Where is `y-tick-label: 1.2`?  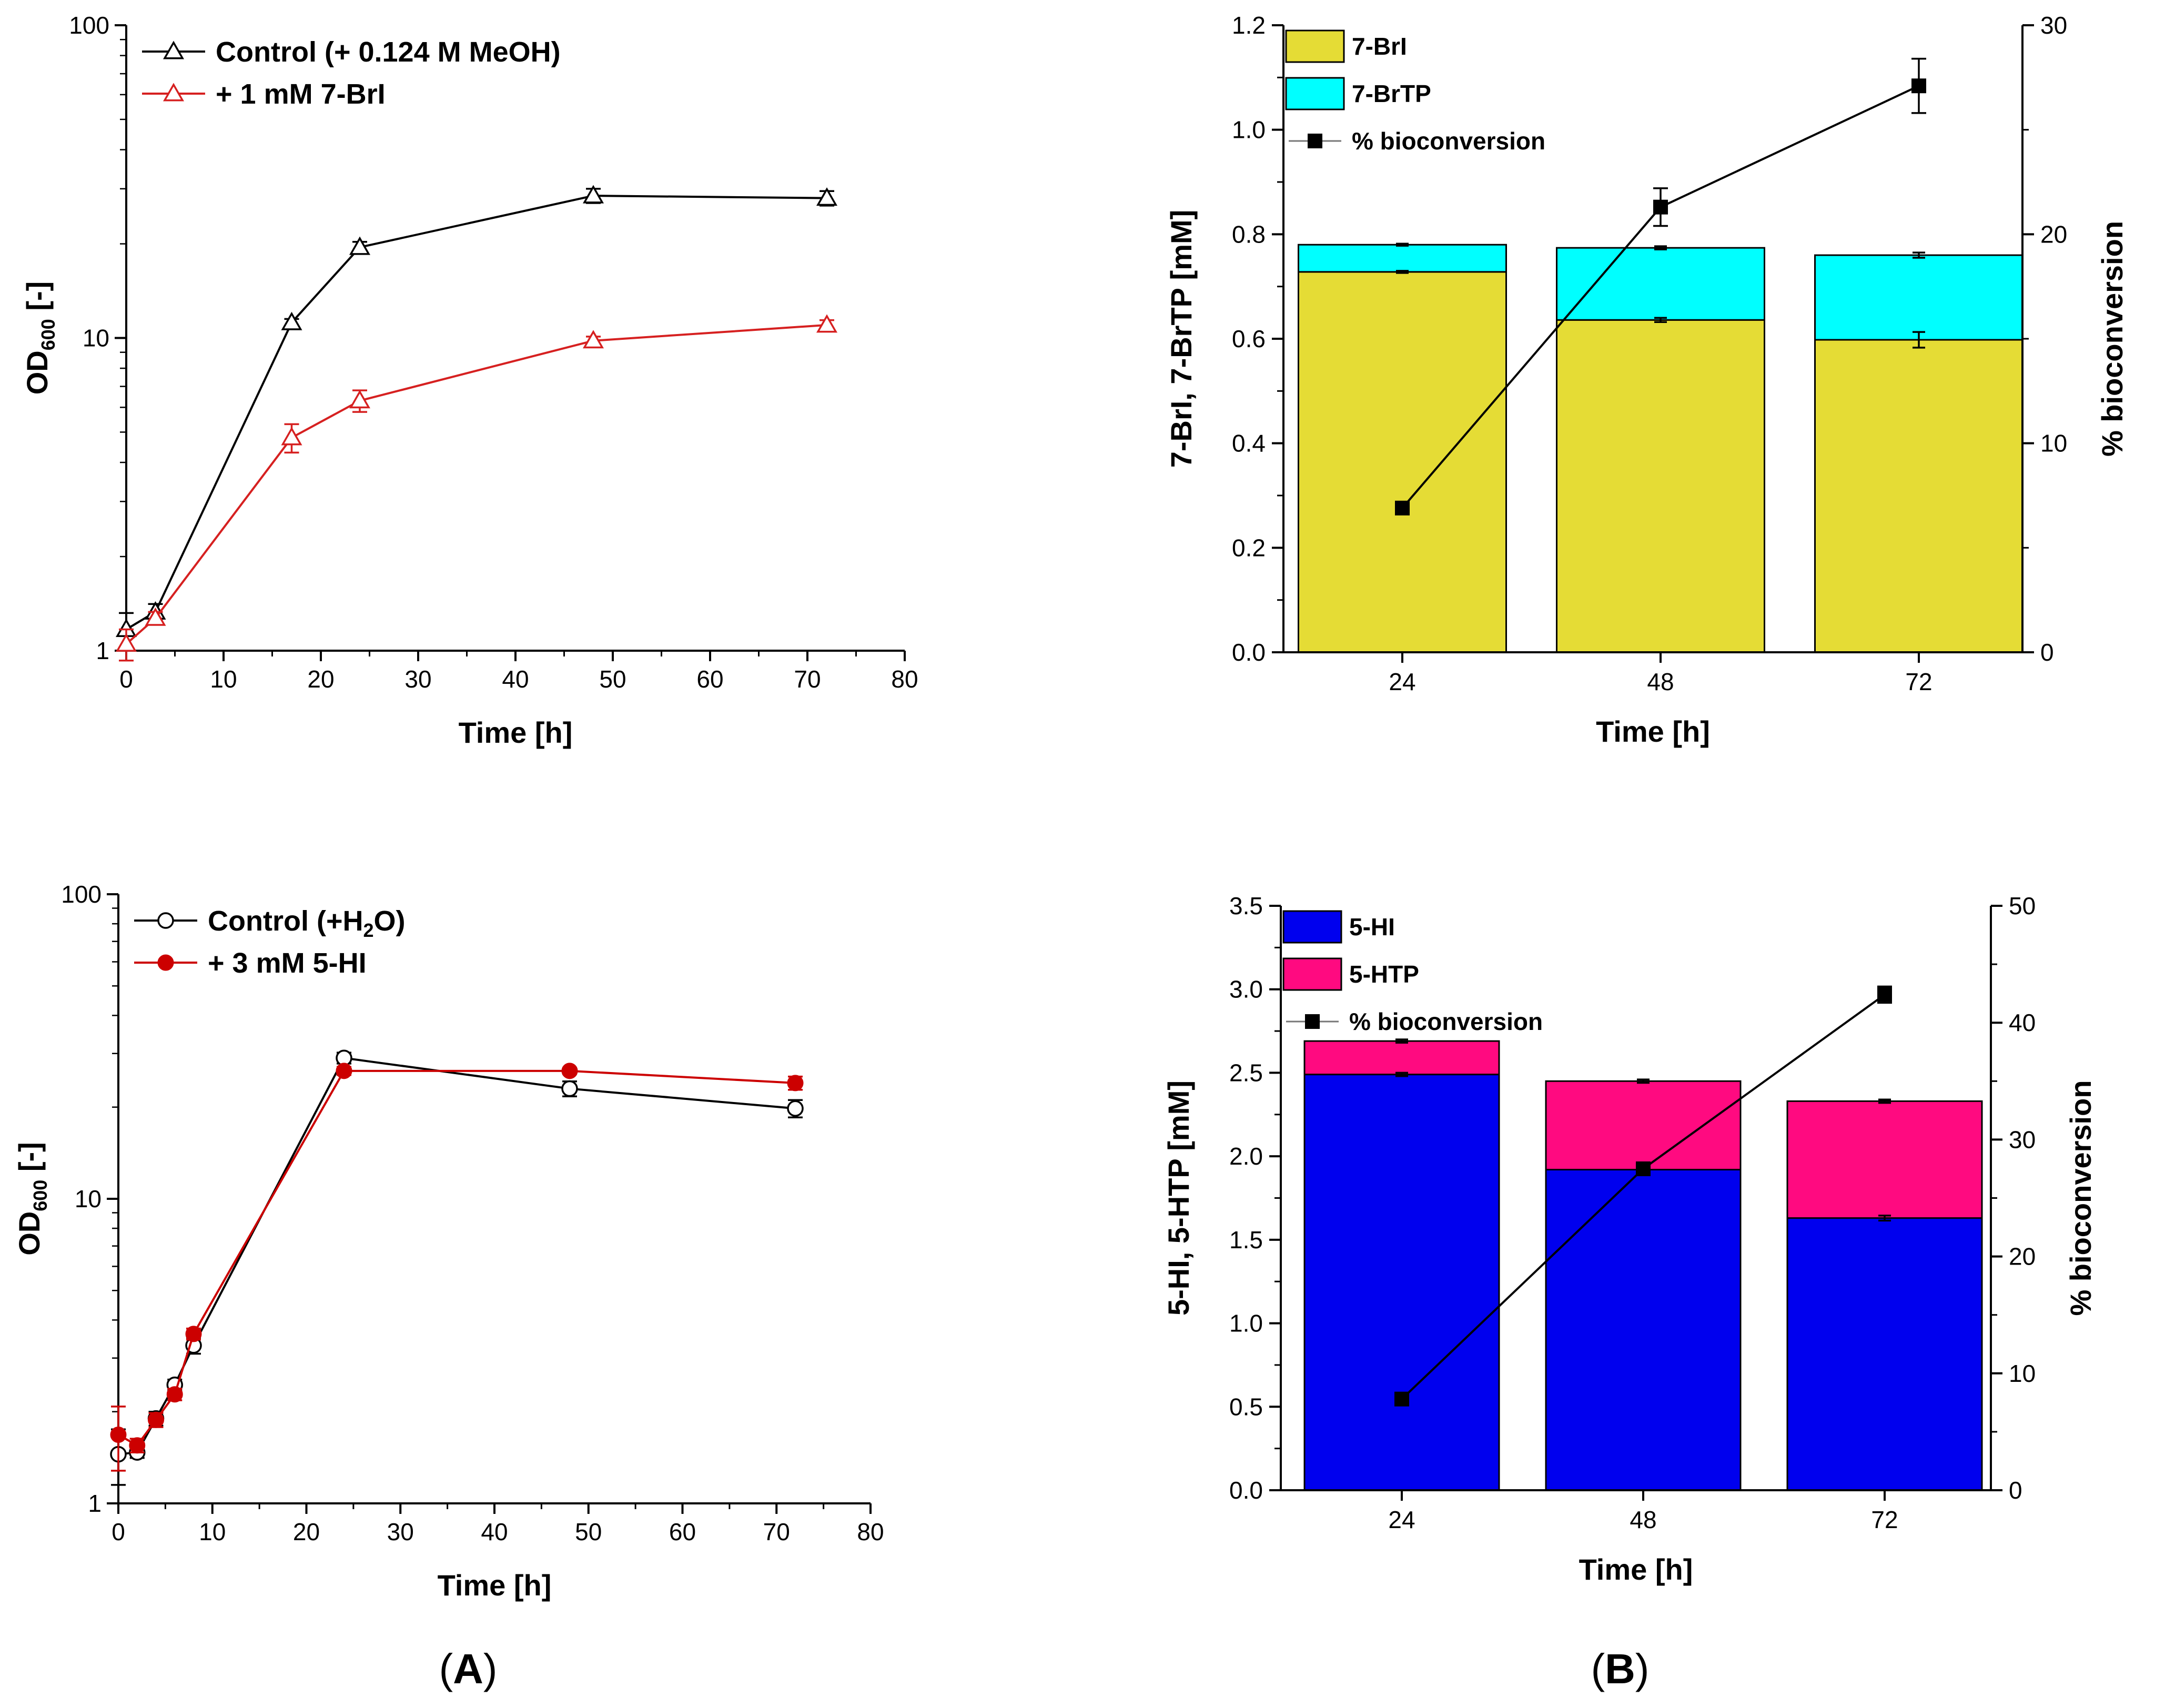 y-tick-label: 1.2 is located at coordinates (1249, 26).